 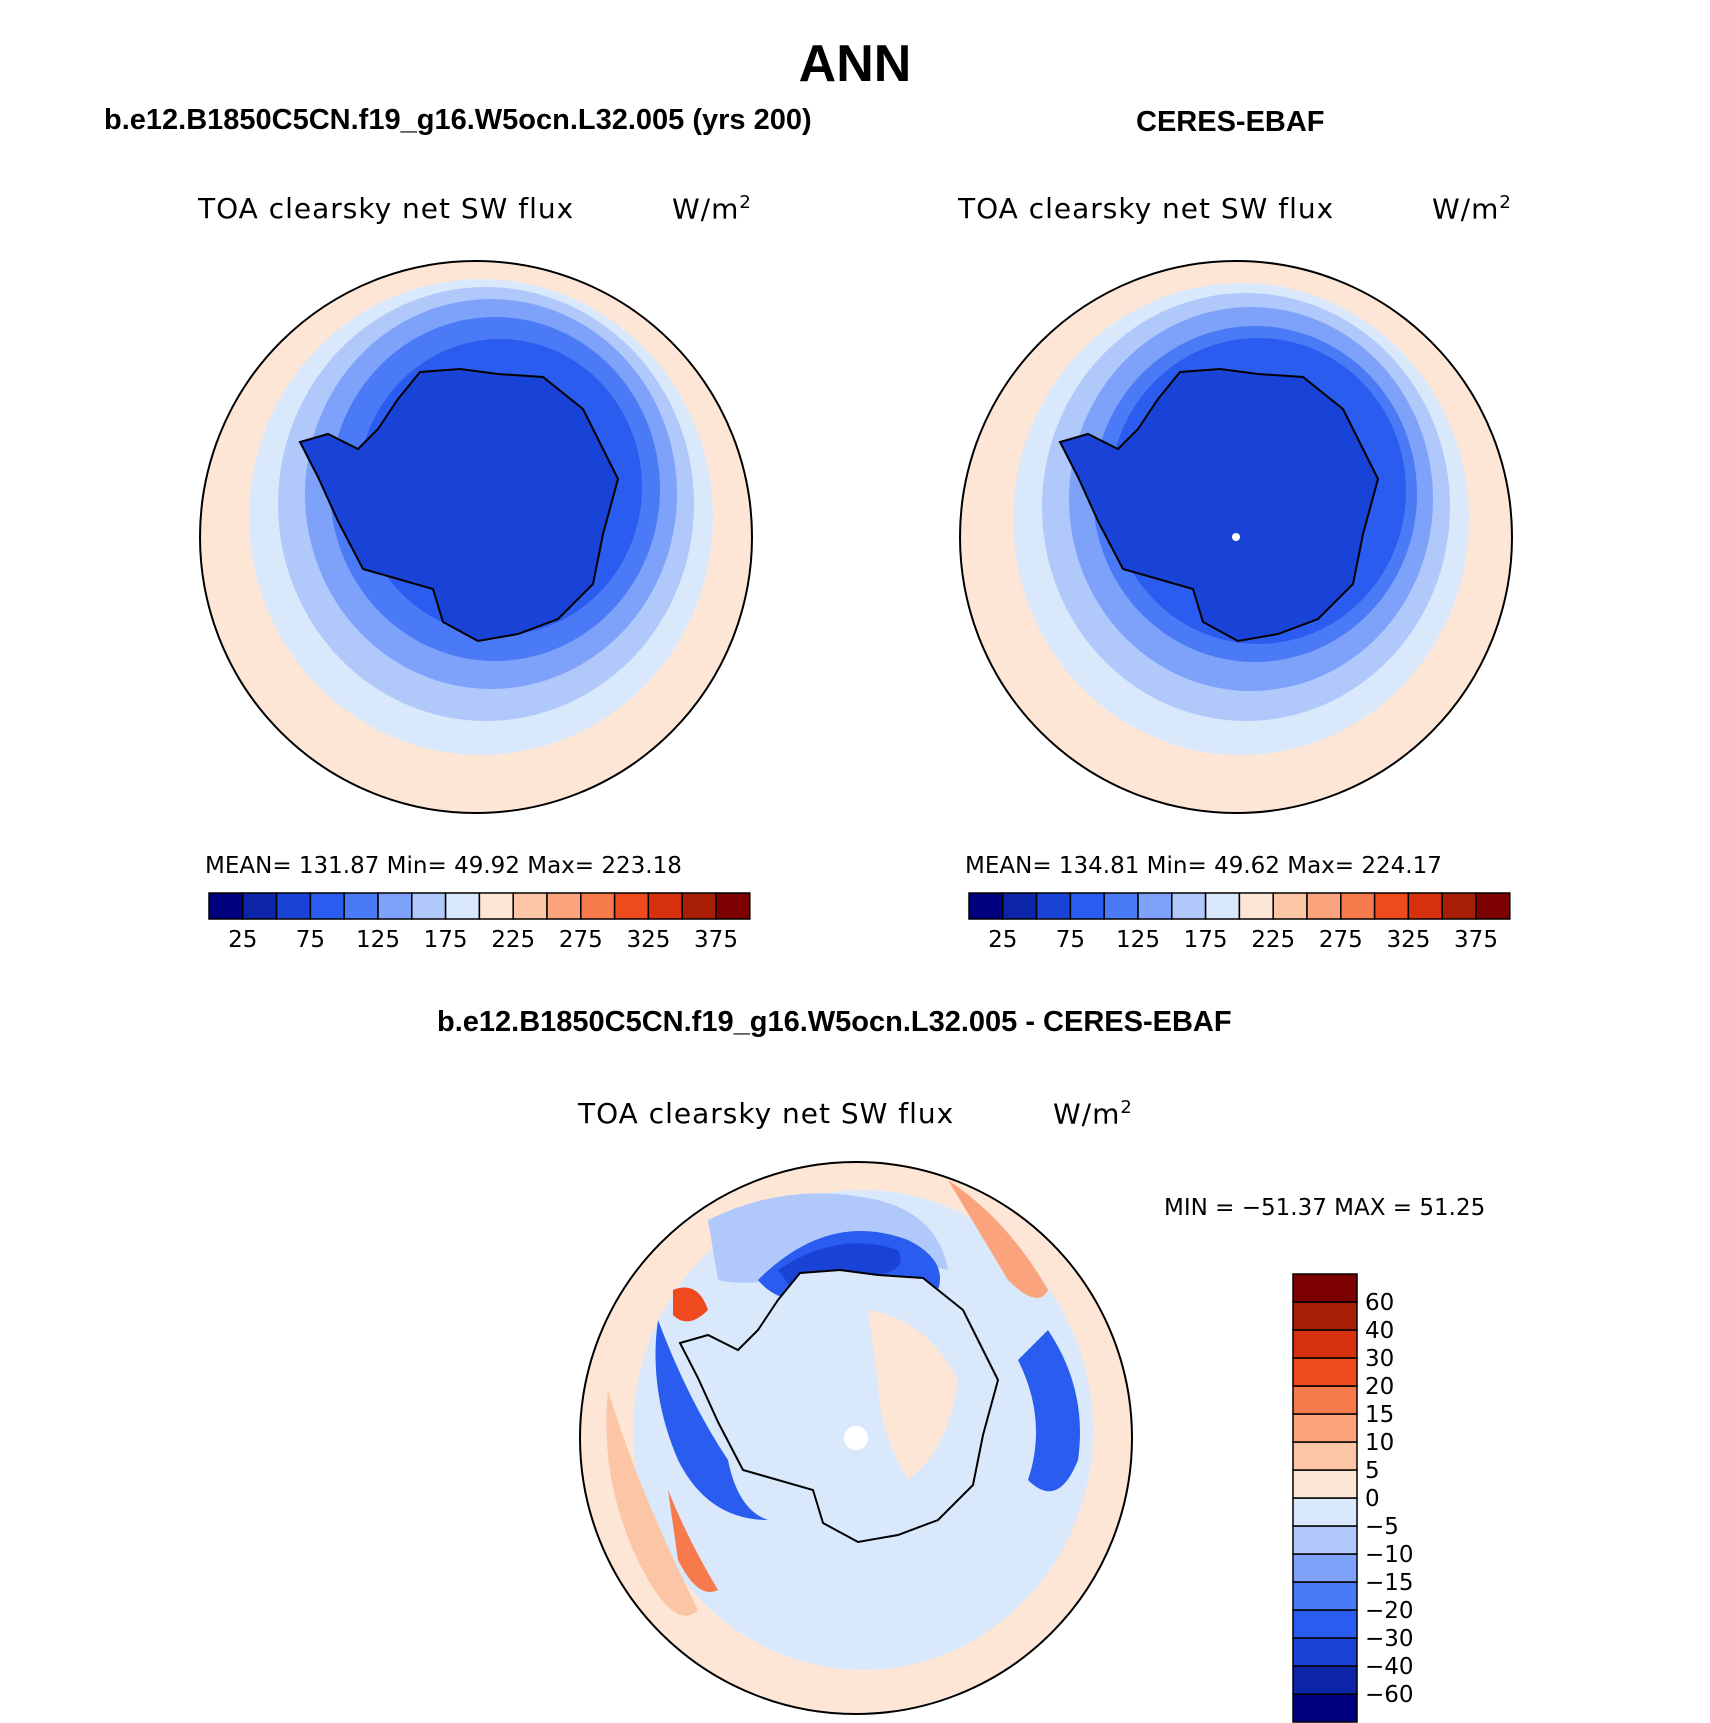 What do you see at coordinates (690, 1304) in the screenshot?
I see `panel3-patch-pos30-peninsula` at bounding box center [690, 1304].